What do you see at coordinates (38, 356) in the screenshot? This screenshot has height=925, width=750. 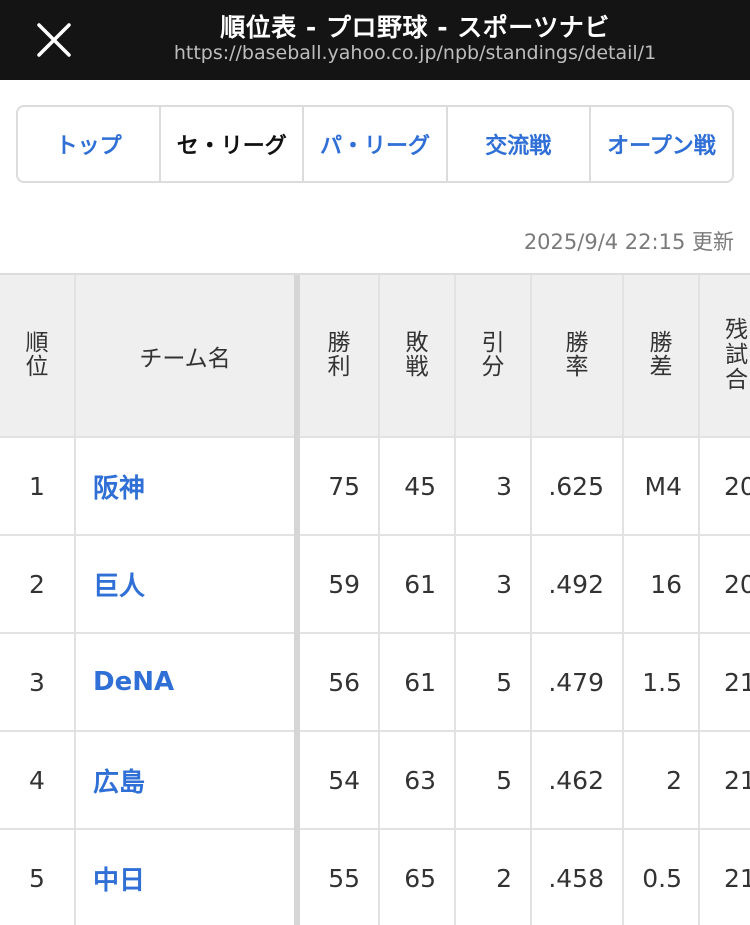 I see `header-rank: 順位` at bounding box center [38, 356].